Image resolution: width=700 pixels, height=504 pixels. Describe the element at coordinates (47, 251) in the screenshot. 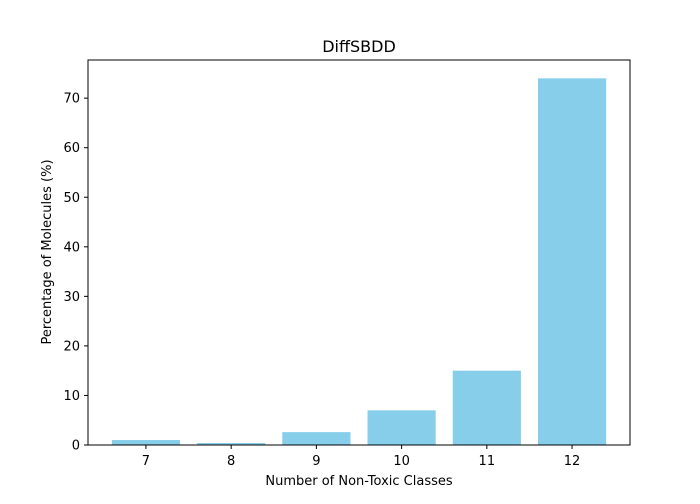

I see `y-axis-label: Percentage of Molecules (%)` at that location.